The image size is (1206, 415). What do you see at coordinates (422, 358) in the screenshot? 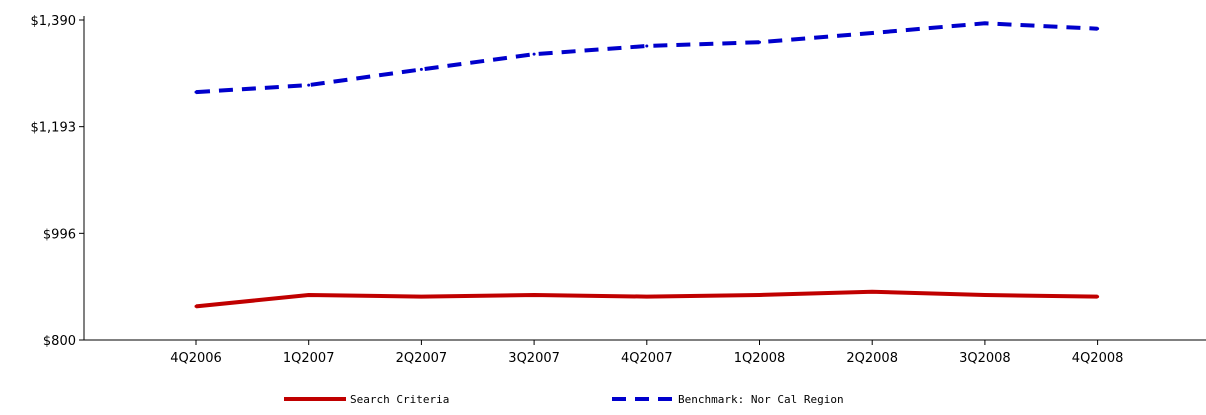
I see `x-tick-label: 2Q2007` at bounding box center [422, 358].